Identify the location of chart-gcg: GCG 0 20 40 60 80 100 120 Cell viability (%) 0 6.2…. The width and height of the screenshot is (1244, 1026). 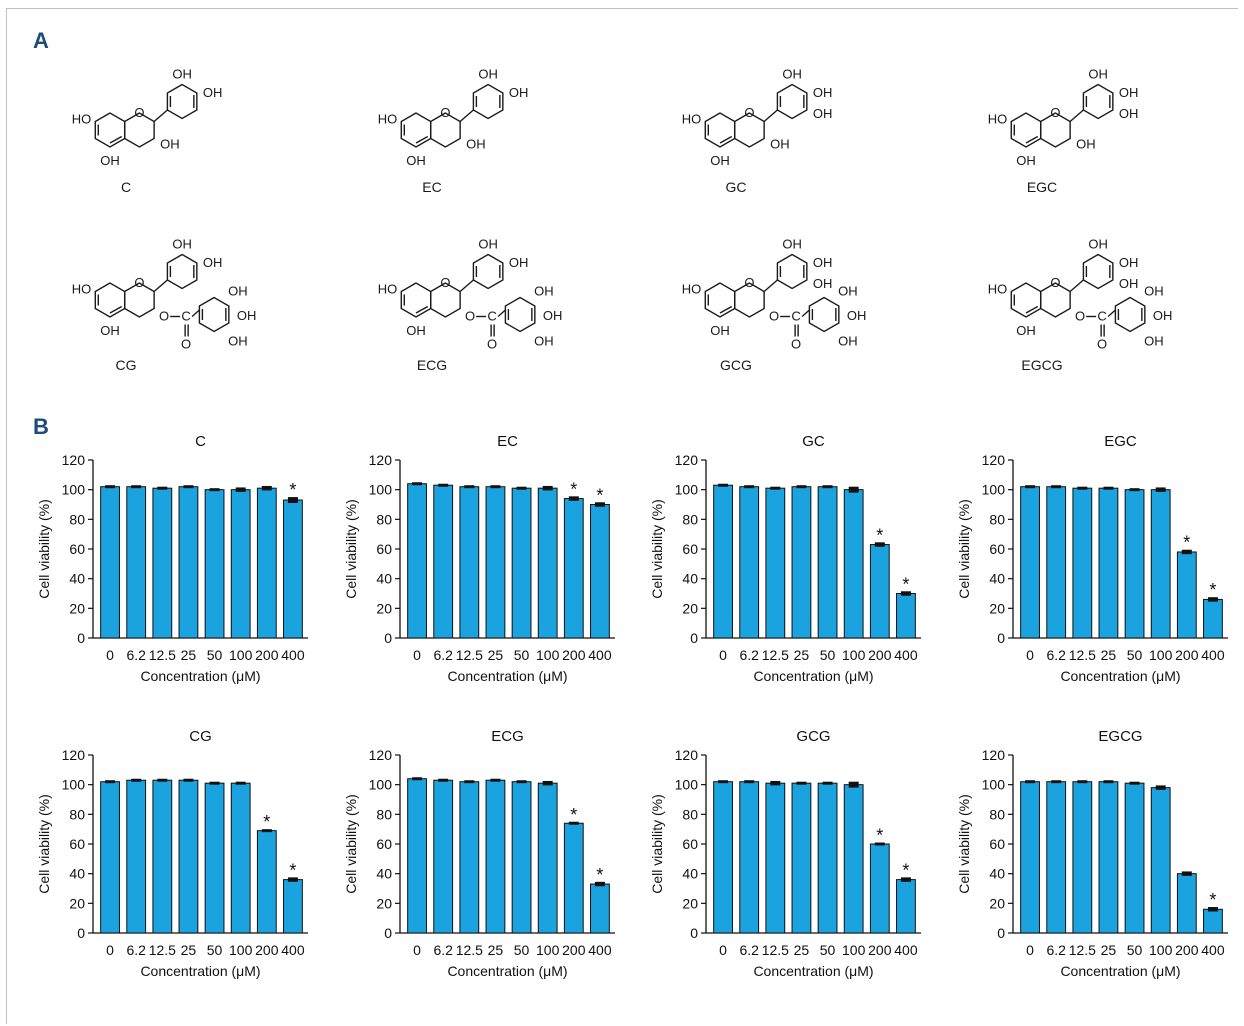
(785, 853).